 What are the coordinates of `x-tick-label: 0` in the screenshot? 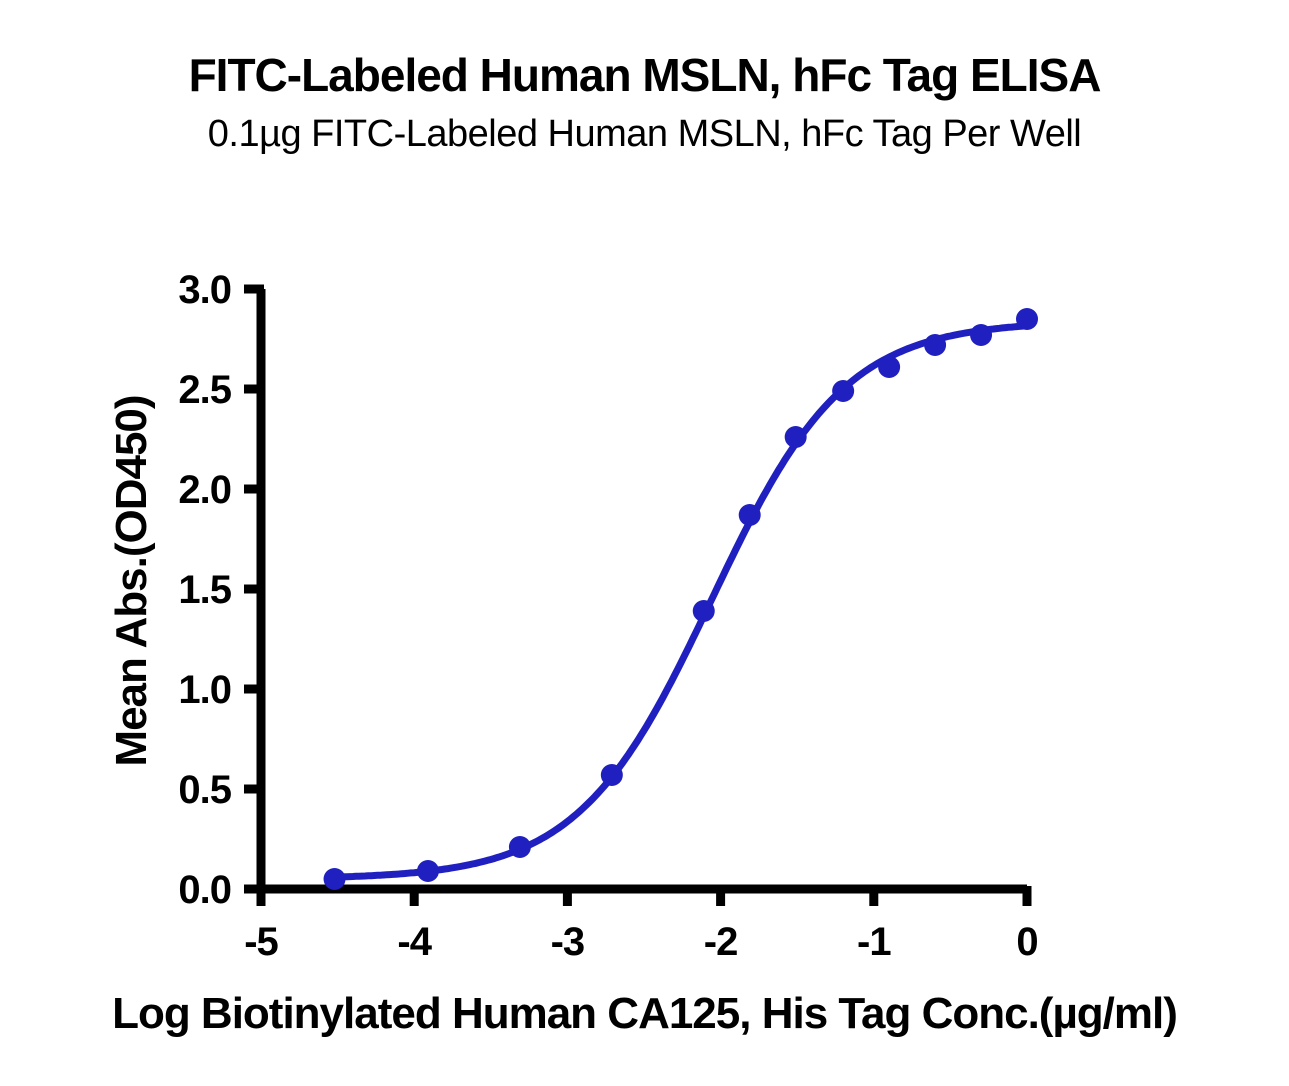 It's located at (1026, 942).